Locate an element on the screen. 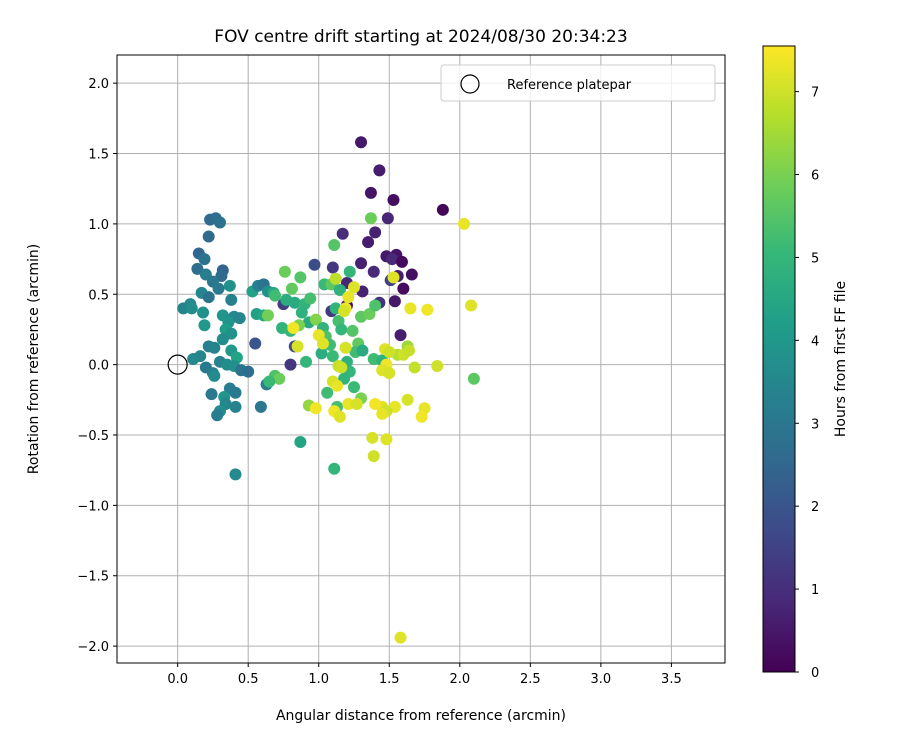 The width and height of the screenshot is (900, 750). x-tick-label: 0.5 is located at coordinates (248, 679).